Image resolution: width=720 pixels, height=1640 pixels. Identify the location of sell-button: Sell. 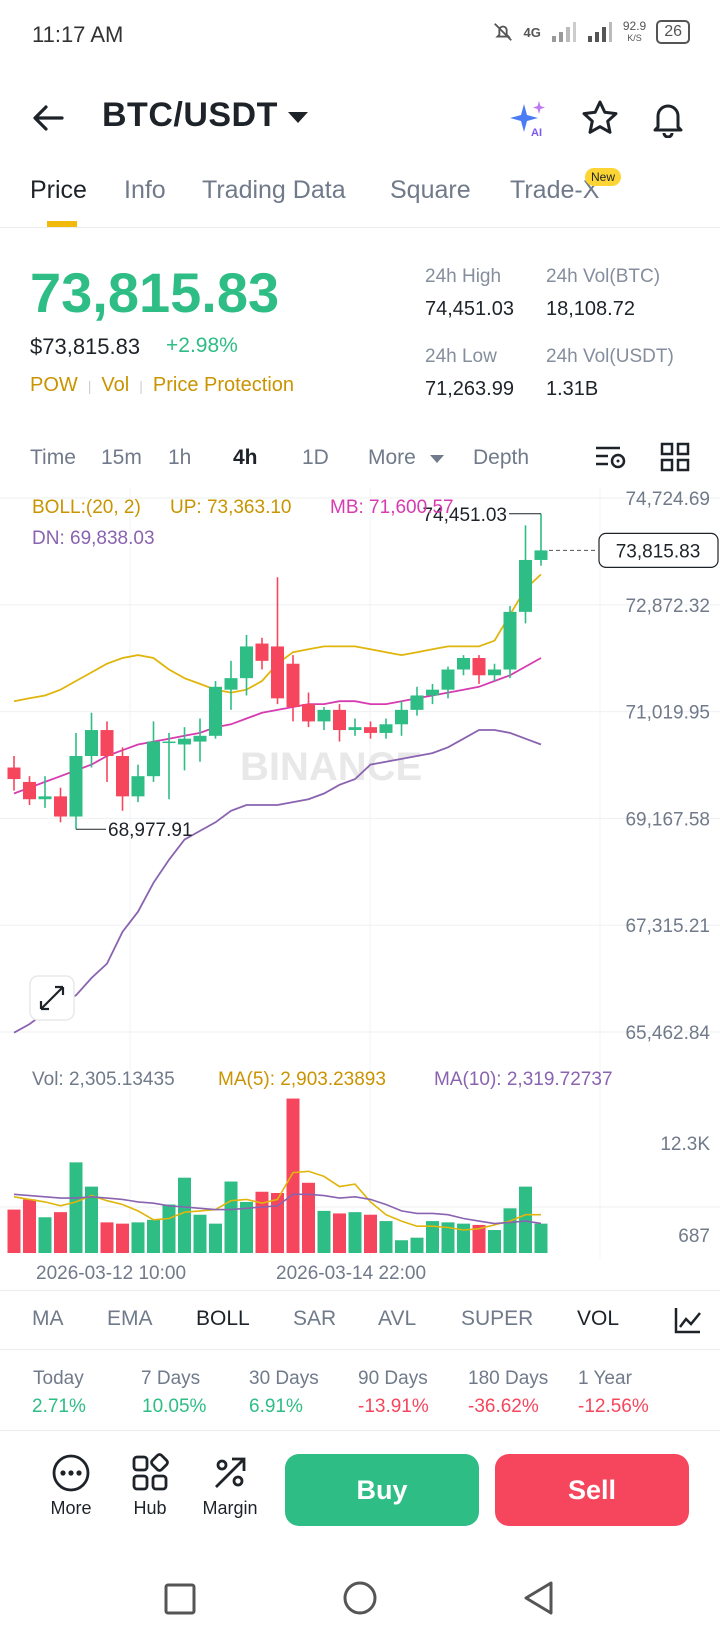
(592, 1490).